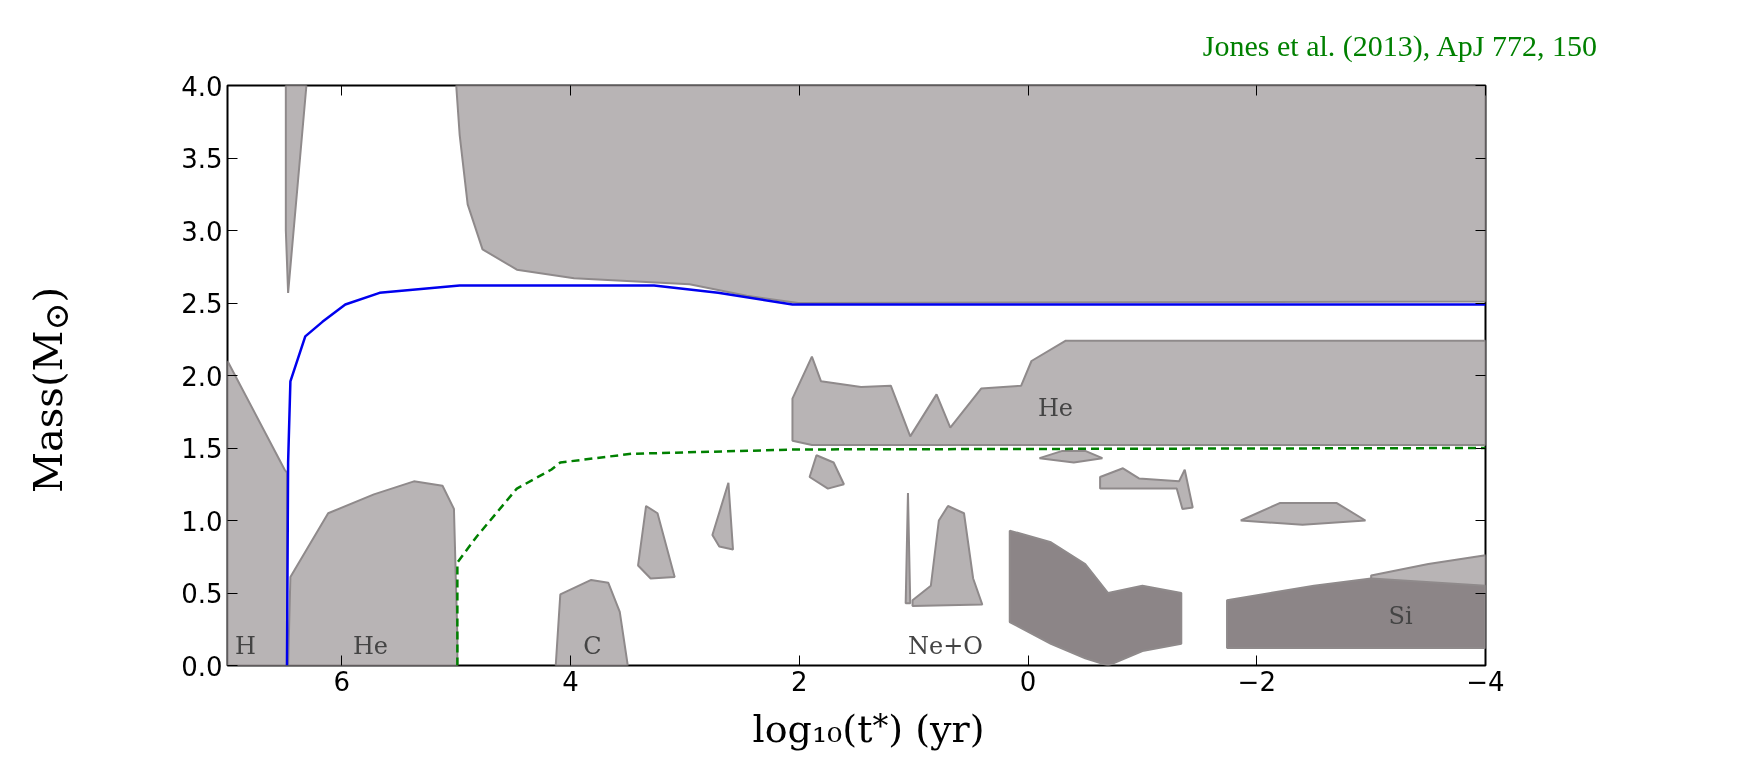 The image size is (1737, 779). I want to click on x-tick-label: 6, so click(342, 681).